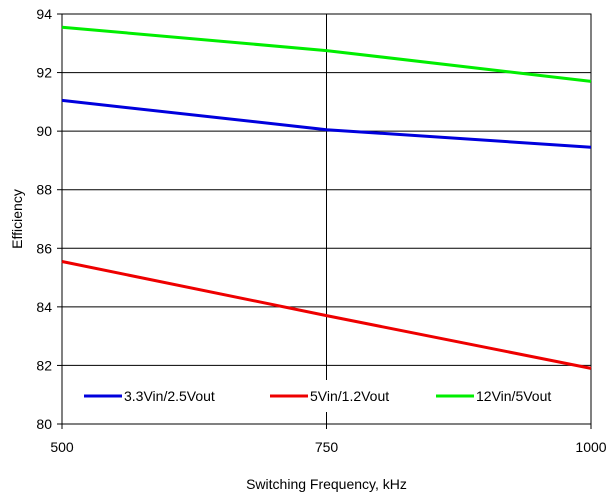  I want to click on y-tick-label: 88, so click(44, 190).